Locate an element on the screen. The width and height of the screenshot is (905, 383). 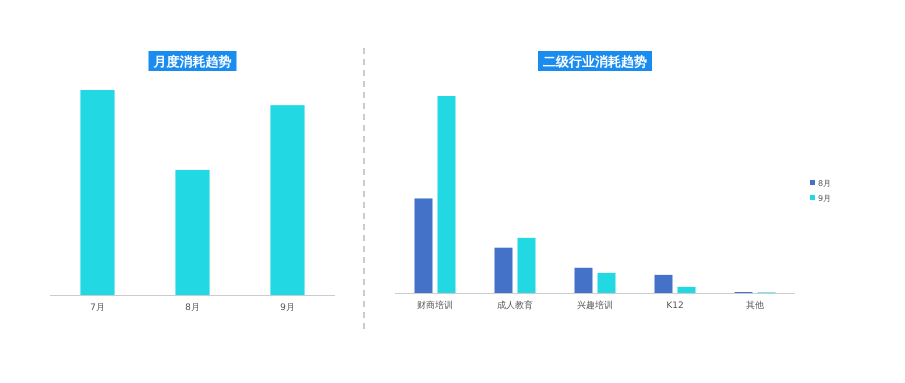
legend-label: 8月 is located at coordinates (825, 183).